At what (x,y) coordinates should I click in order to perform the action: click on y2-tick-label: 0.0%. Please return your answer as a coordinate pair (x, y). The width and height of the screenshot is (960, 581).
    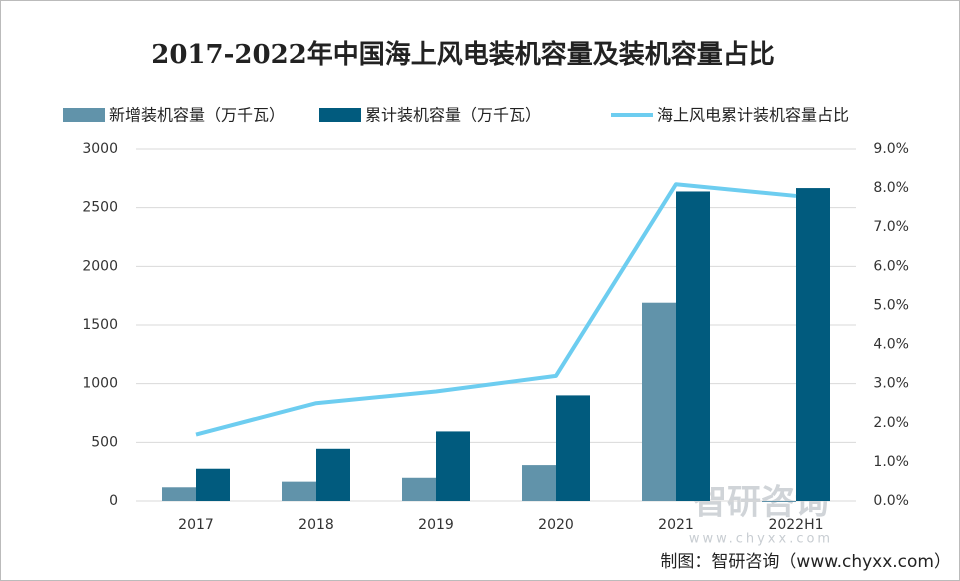
    Looking at the image, I should click on (891, 501).